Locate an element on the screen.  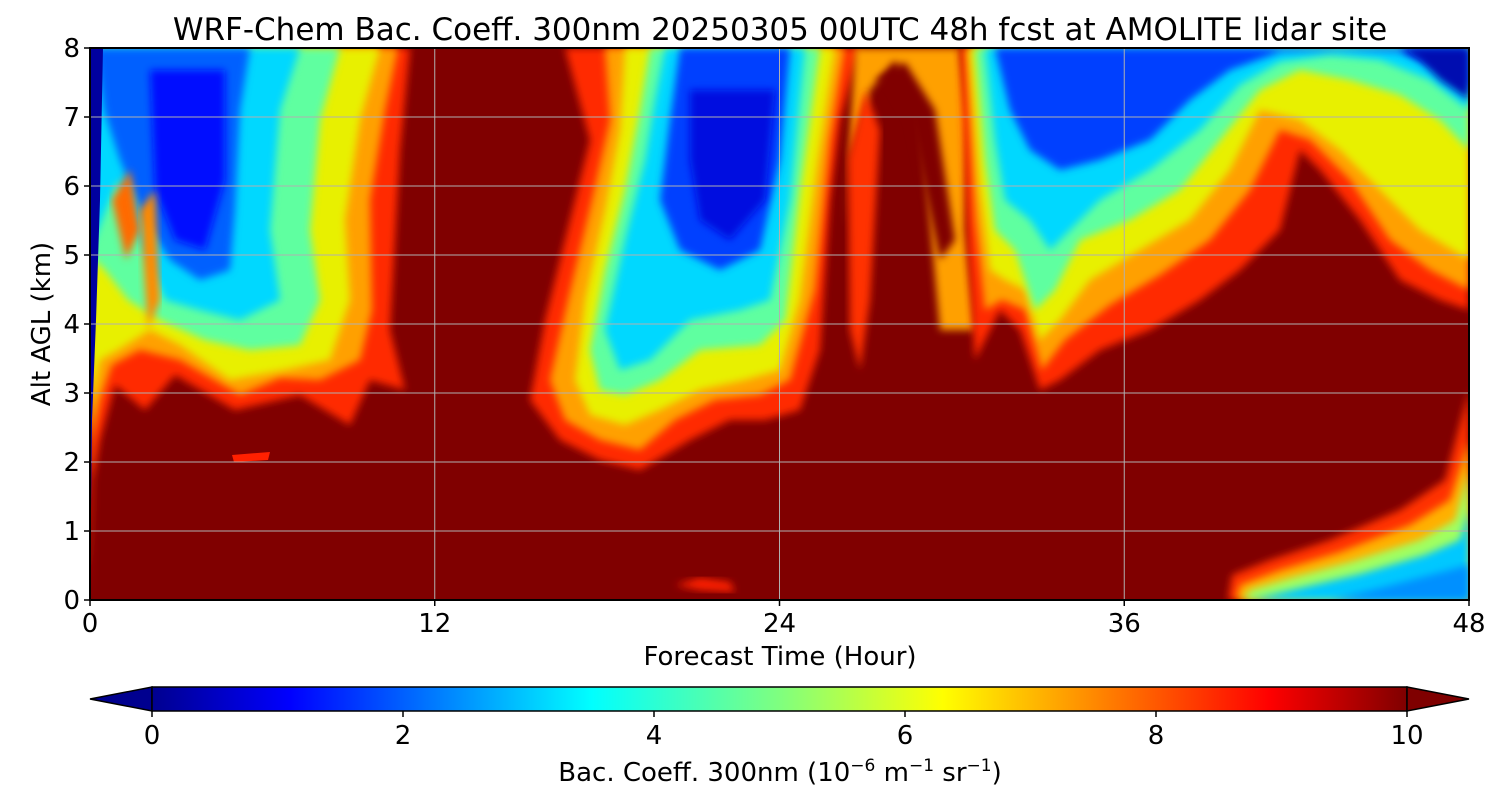
y-tick-label: 5 is located at coordinates (71, 256).